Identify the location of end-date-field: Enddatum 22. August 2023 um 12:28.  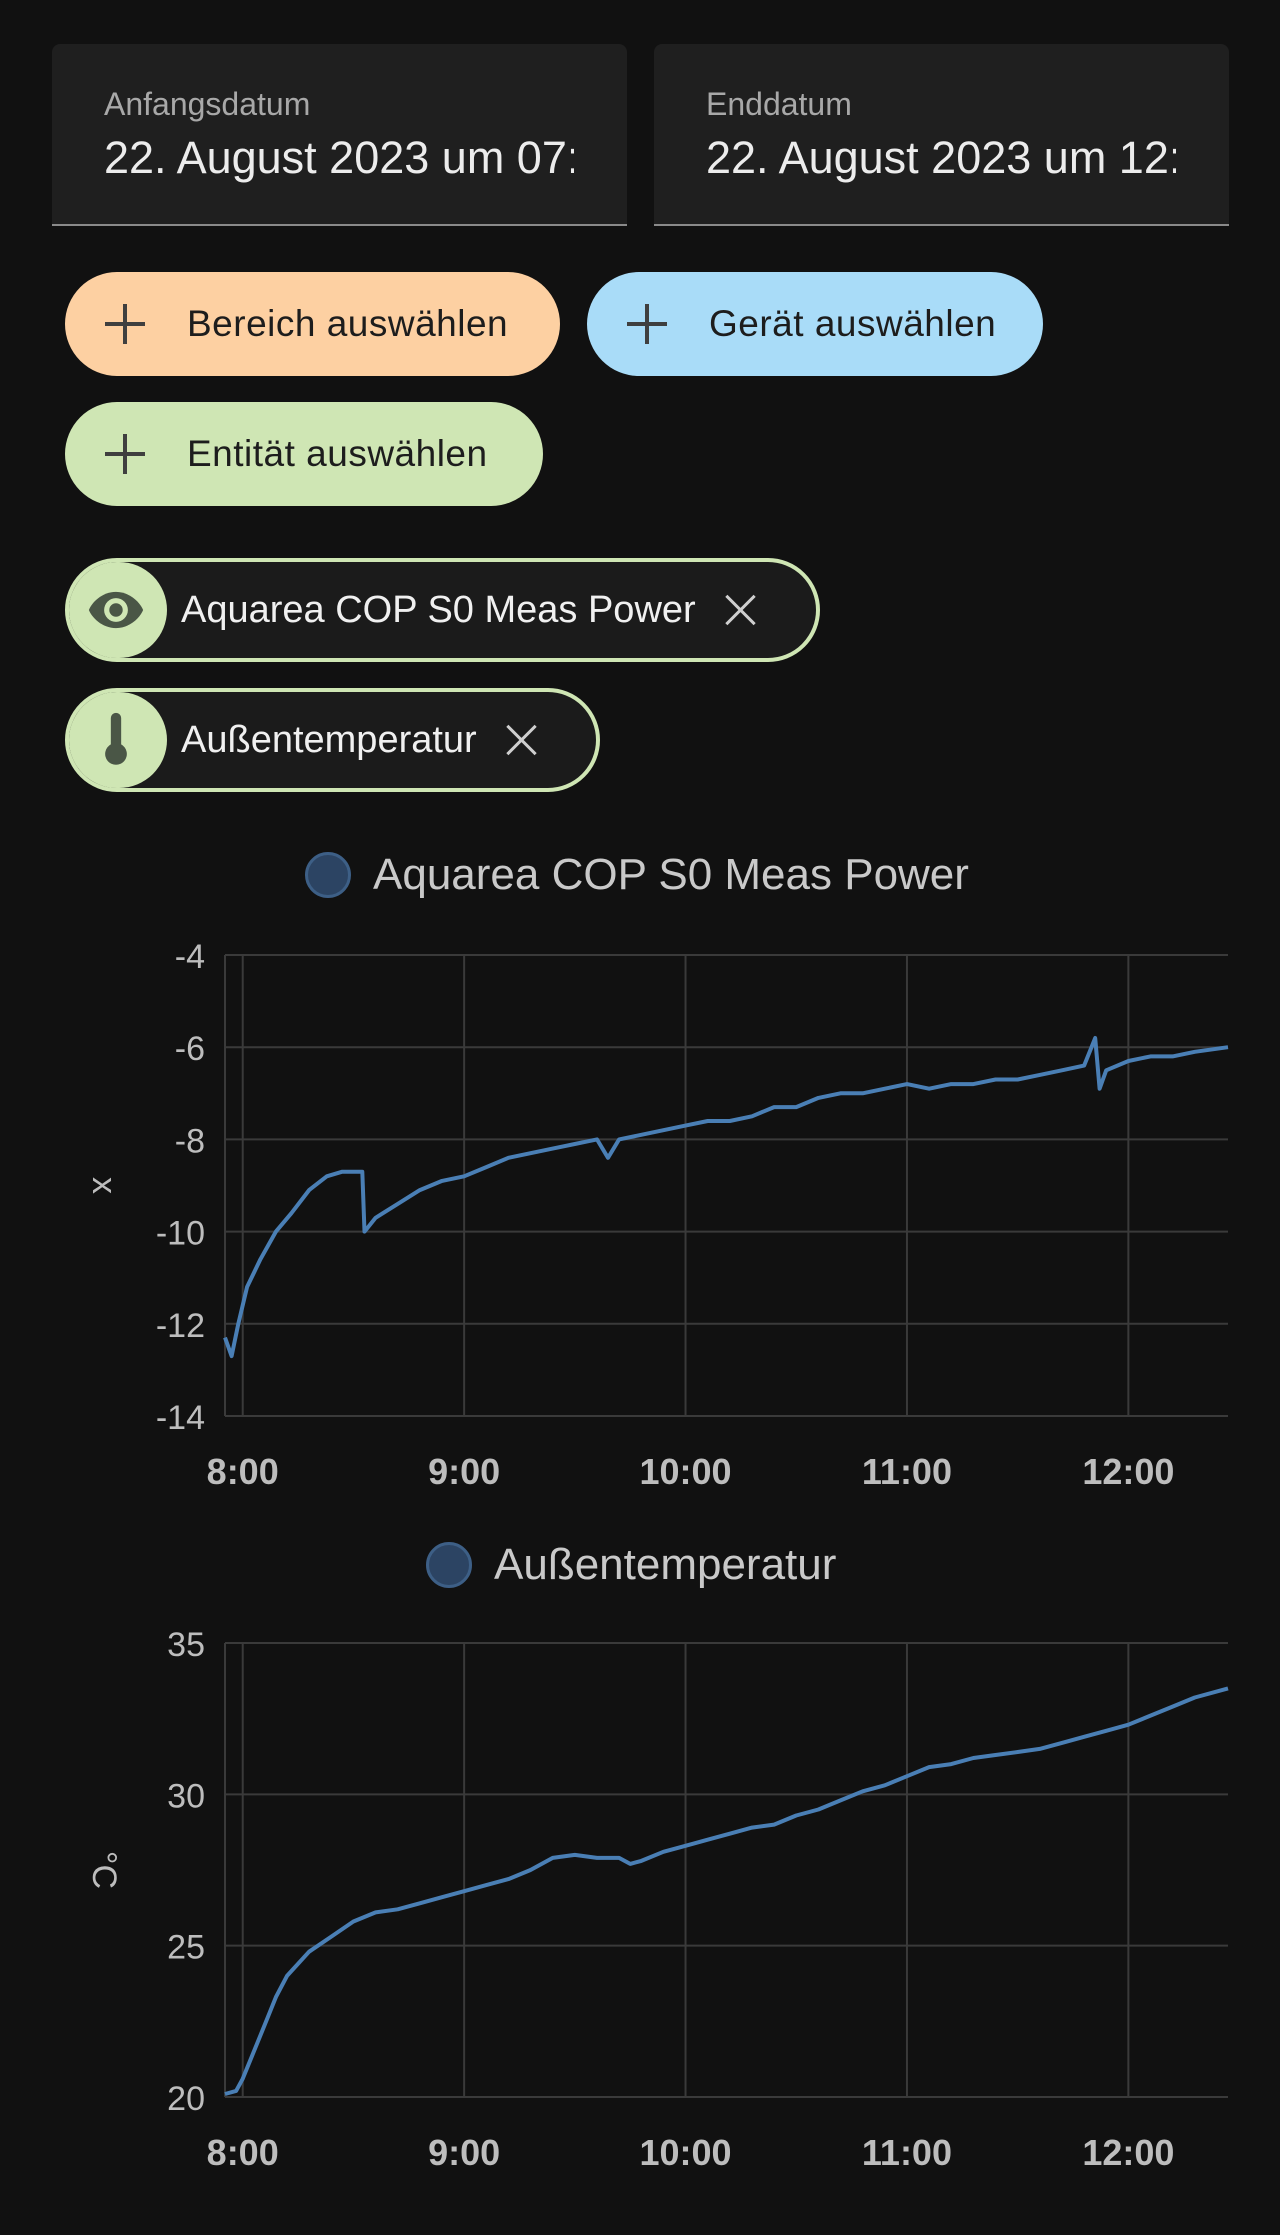
(941, 135).